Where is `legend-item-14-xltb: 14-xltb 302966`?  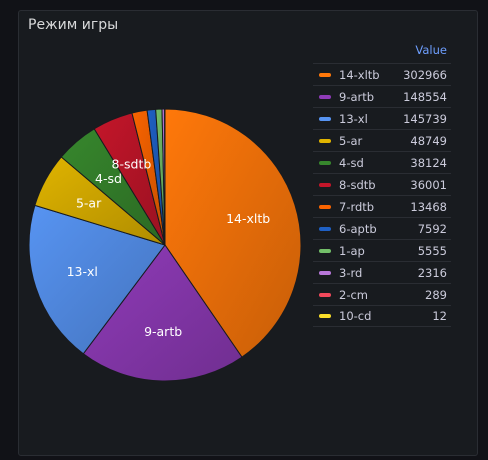
legend-item-14-xltb: 14-xltb 302966 is located at coordinates (382, 74).